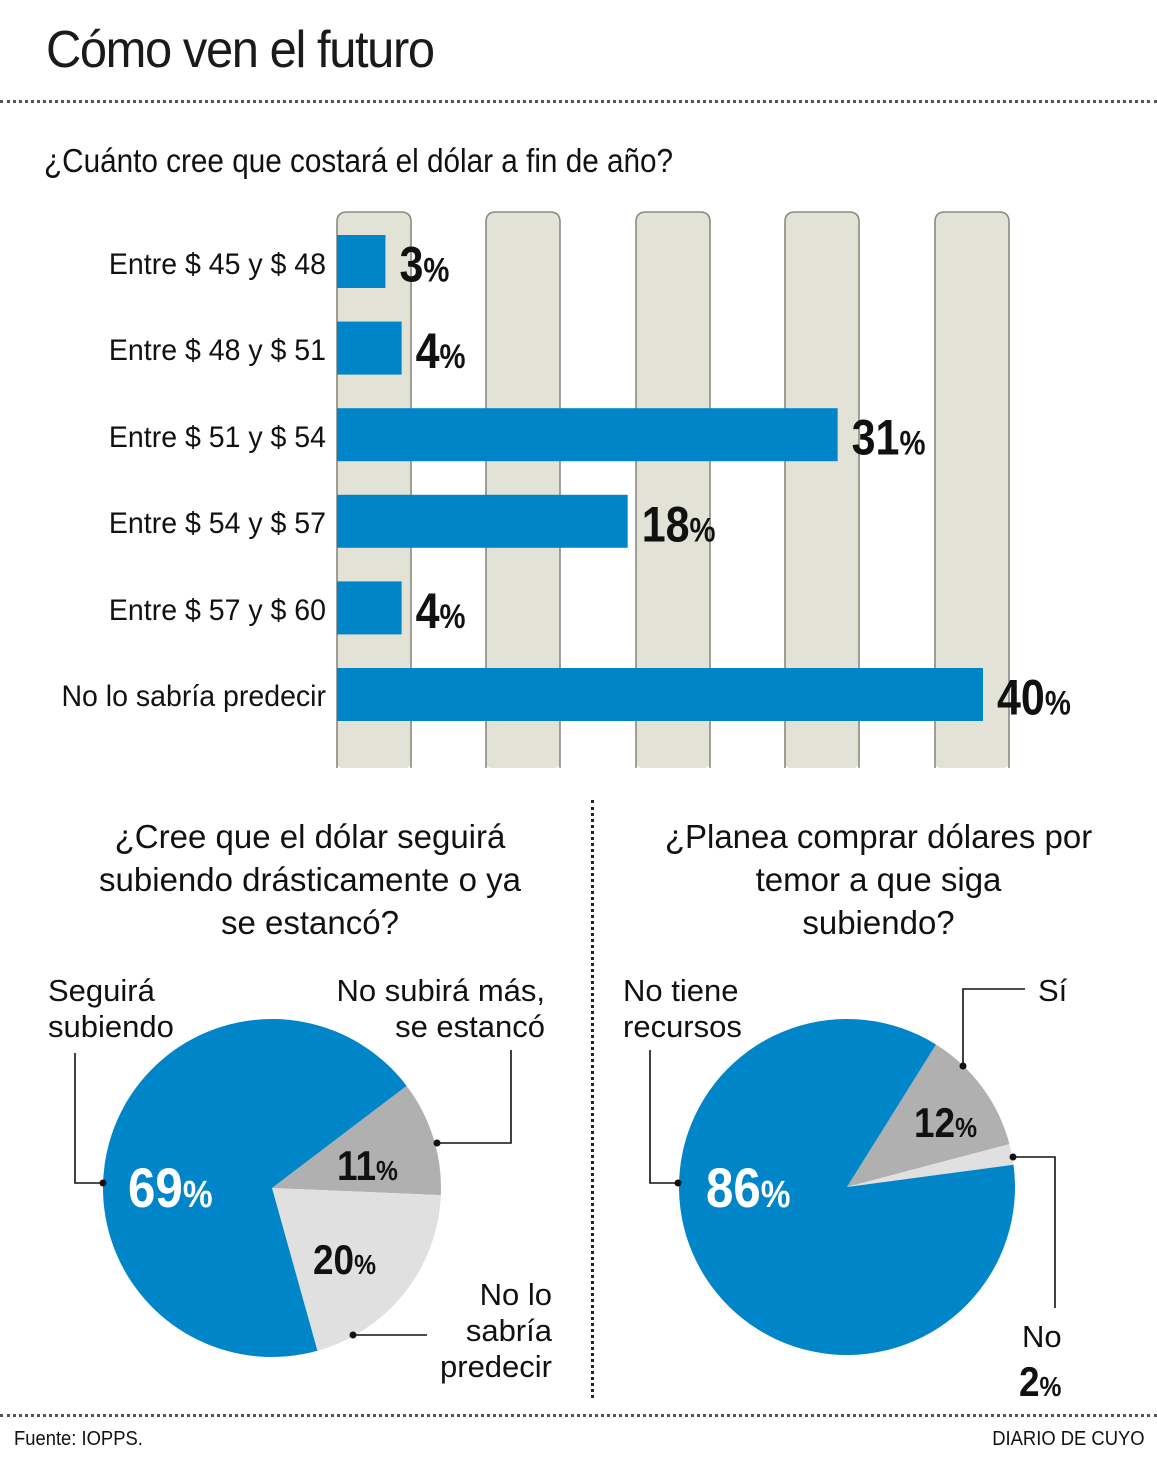 This screenshot has width=1157, height=1464. I want to click on bar-value-number: 31, so click(876, 438).